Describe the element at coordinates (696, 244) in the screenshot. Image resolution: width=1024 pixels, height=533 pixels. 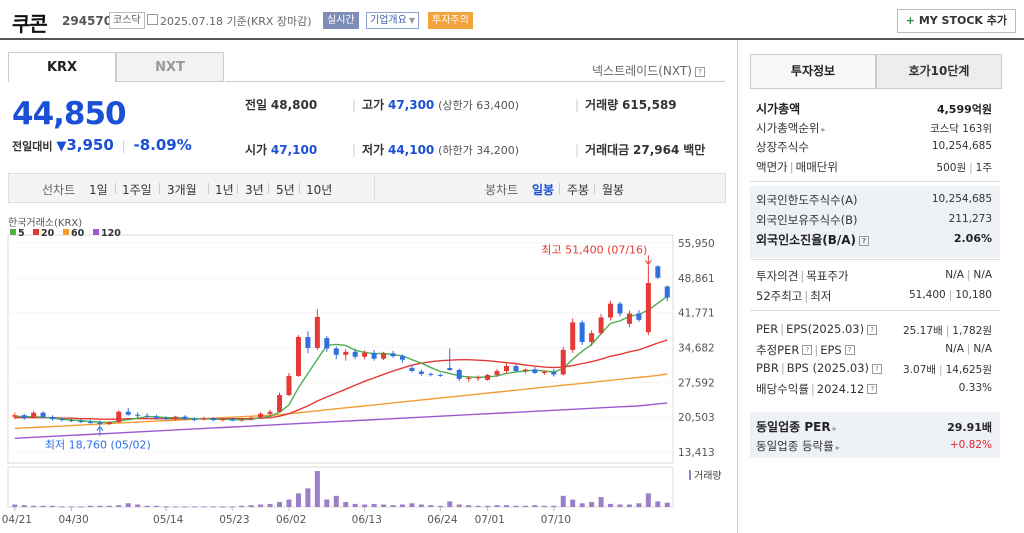
I see `y-tick-label: 55,950` at that location.